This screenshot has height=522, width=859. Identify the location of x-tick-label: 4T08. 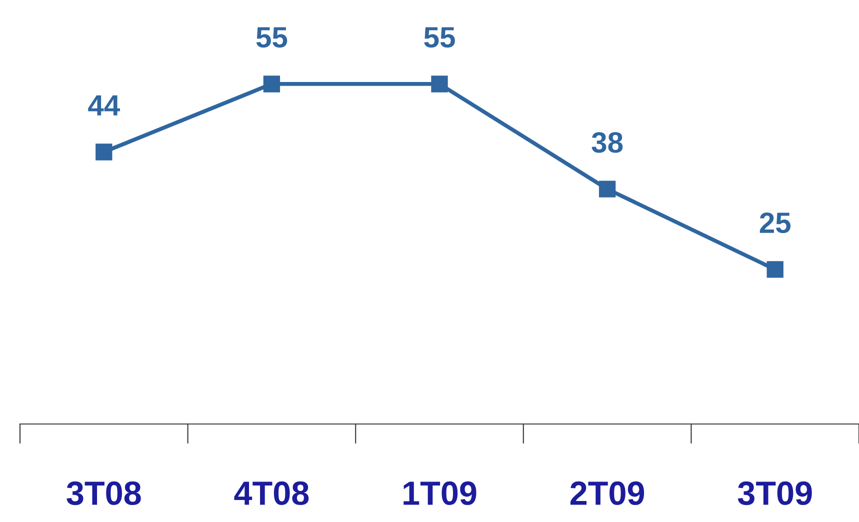
(271, 493).